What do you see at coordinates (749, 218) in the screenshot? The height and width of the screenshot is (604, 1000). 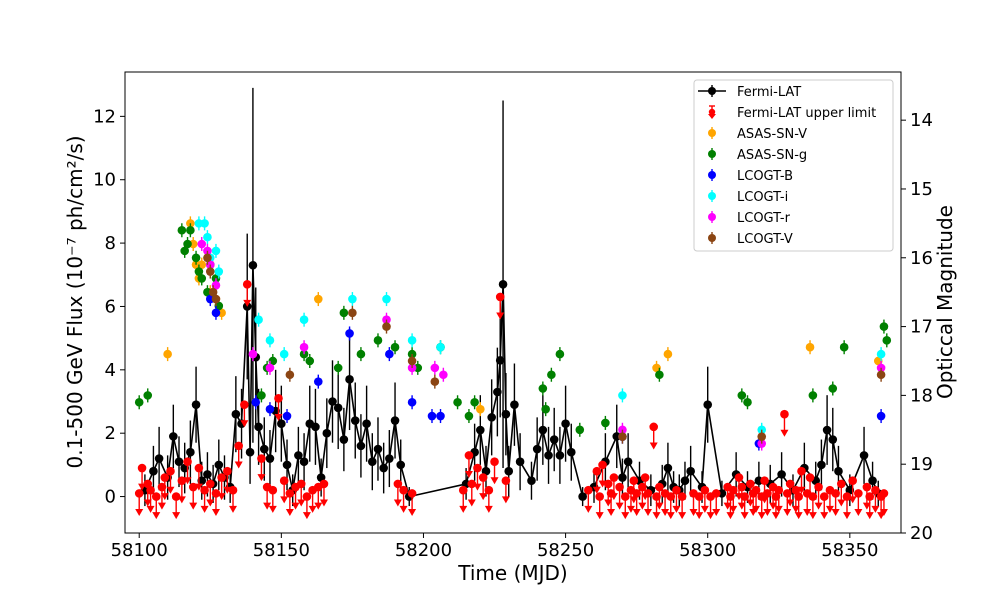 I see `legend-item-lcogt_r: LCOGT-r` at bounding box center [749, 218].